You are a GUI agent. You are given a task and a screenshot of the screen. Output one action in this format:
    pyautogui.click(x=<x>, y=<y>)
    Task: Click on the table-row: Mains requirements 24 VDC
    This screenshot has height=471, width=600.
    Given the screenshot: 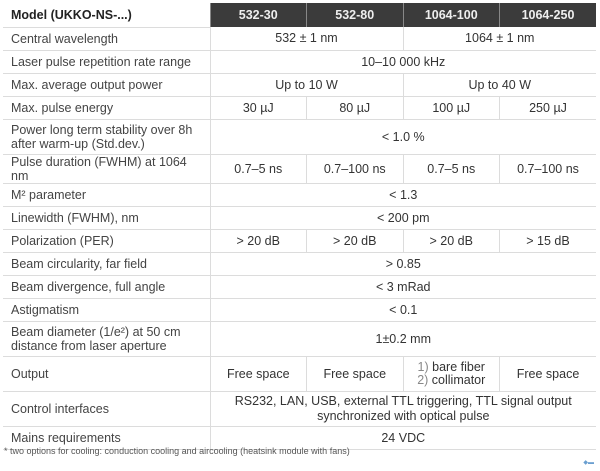 What is the action you would take?
    pyautogui.click(x=299, y=438)
    